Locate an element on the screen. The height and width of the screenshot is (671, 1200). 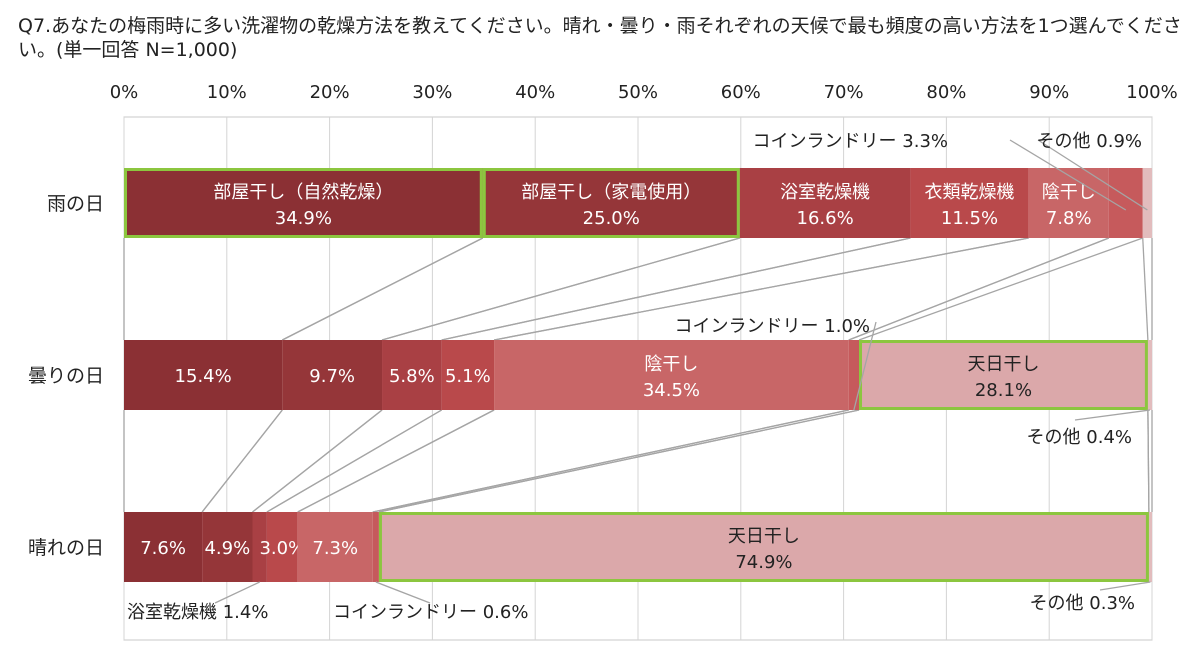
segment-value-label: 15.4% is located at coordinates (203, 376).